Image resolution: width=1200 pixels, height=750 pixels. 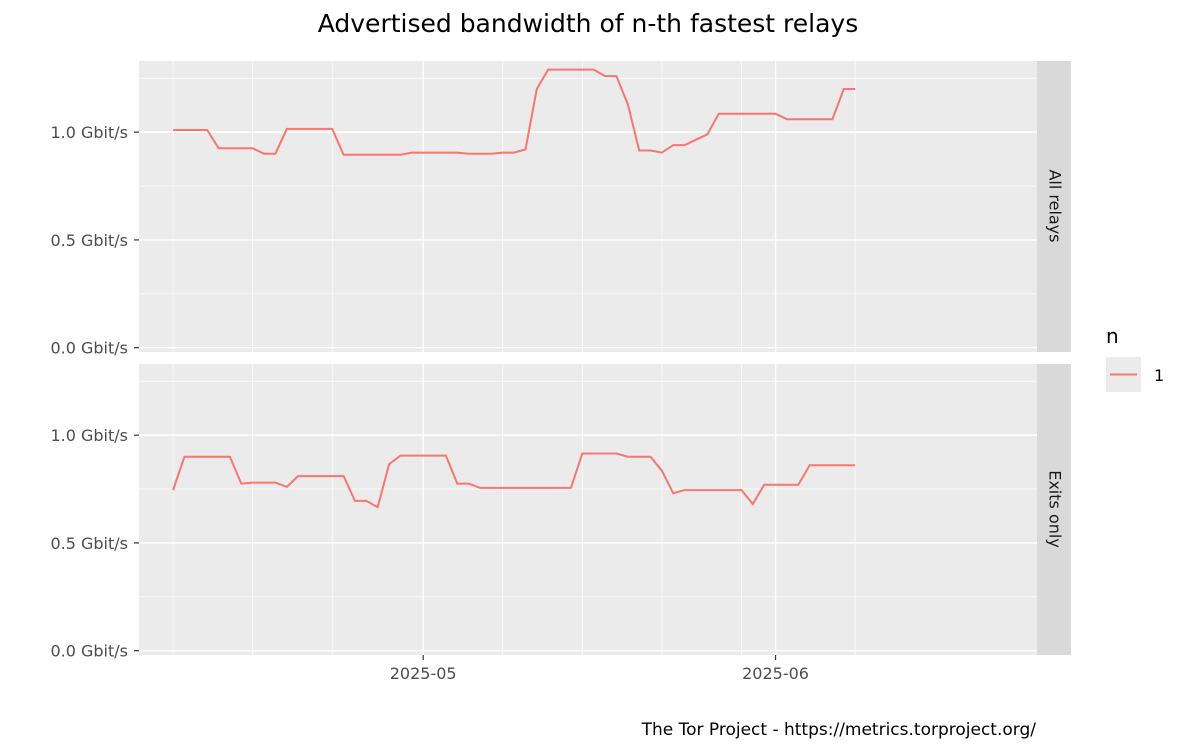 I want to click on y-axis-all-relays: 0.0 Gbit/s 0.5 Gbit/s 1.0 Gbit/s, so click(x=94, y=240).